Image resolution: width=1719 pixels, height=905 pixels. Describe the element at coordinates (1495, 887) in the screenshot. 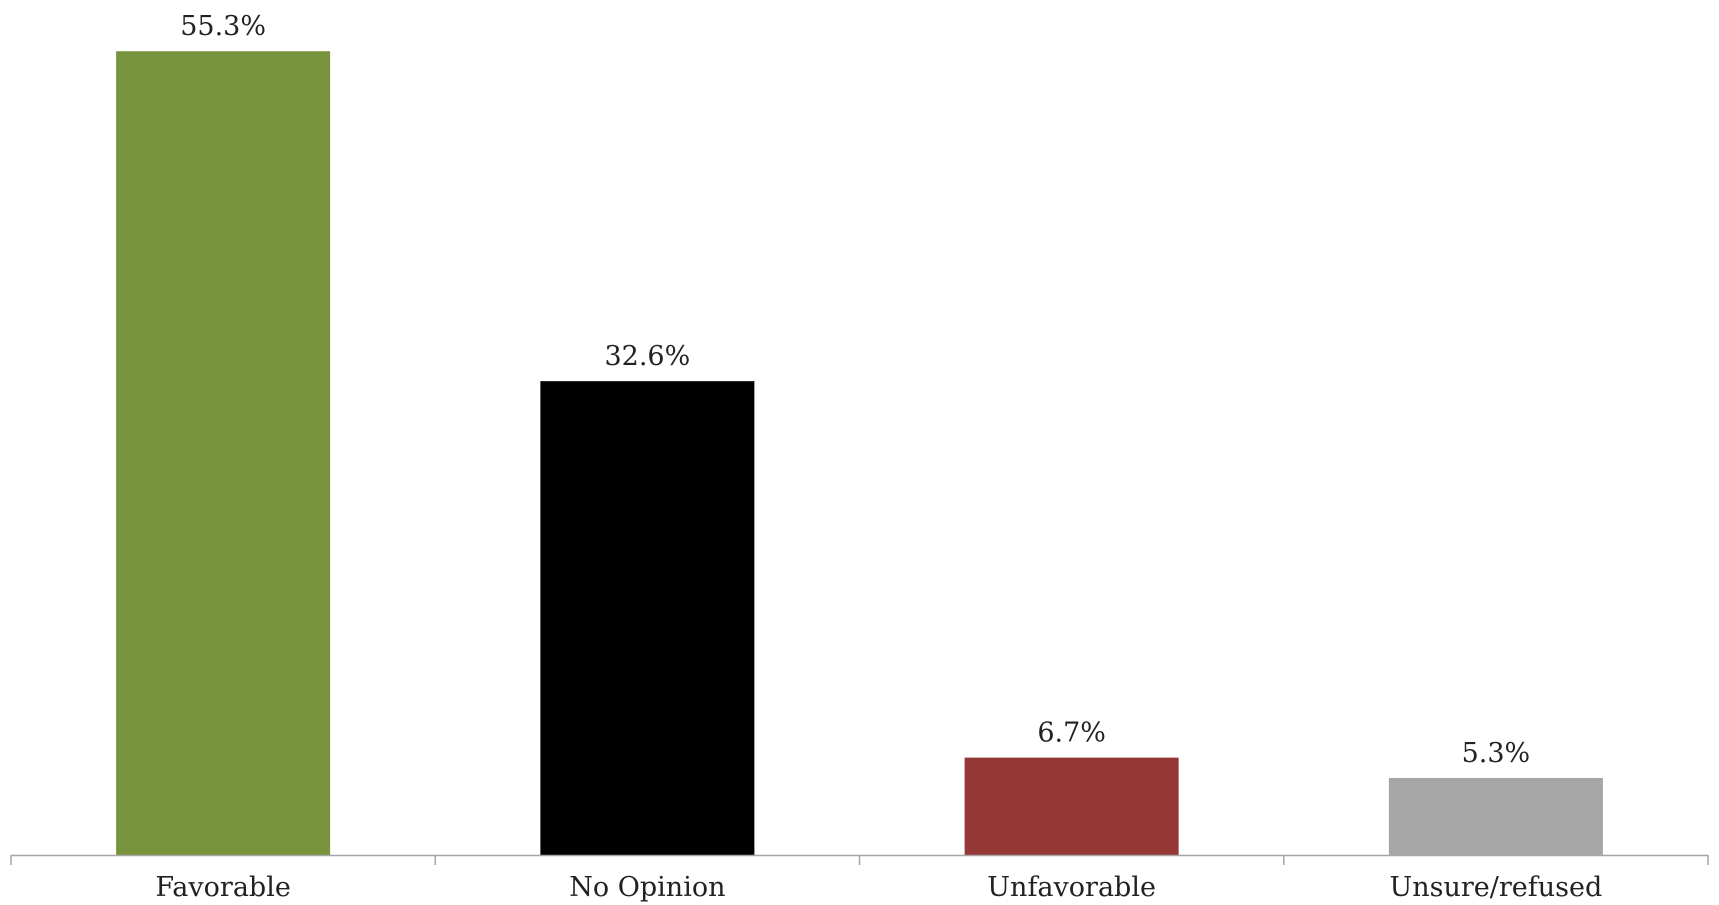

I see `x-tick-label: Unsure/refused` at that location.